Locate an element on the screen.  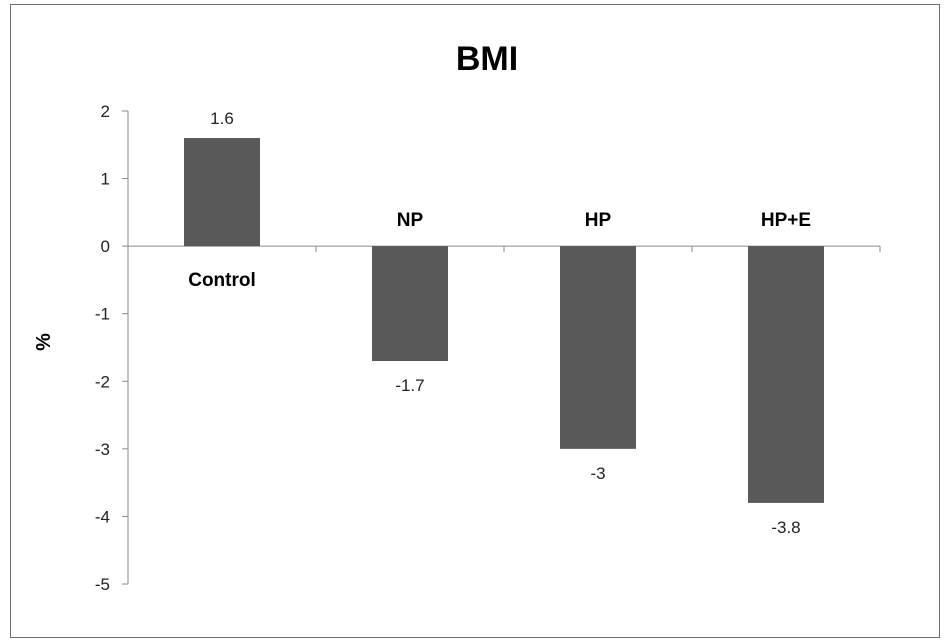
y-tick-label: -1 is located at coordinates (102, 314).